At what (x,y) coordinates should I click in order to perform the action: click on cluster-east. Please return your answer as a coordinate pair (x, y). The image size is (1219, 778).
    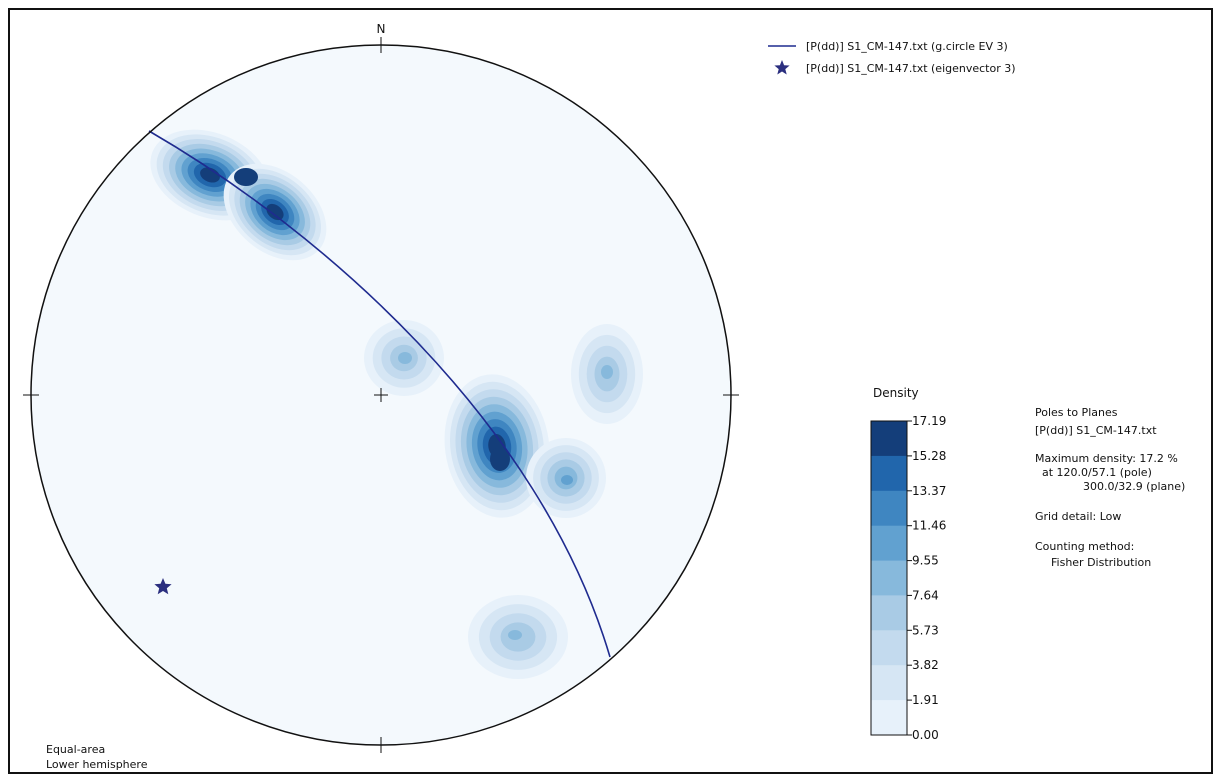
    Looking at the image, I should click on (607, 374).